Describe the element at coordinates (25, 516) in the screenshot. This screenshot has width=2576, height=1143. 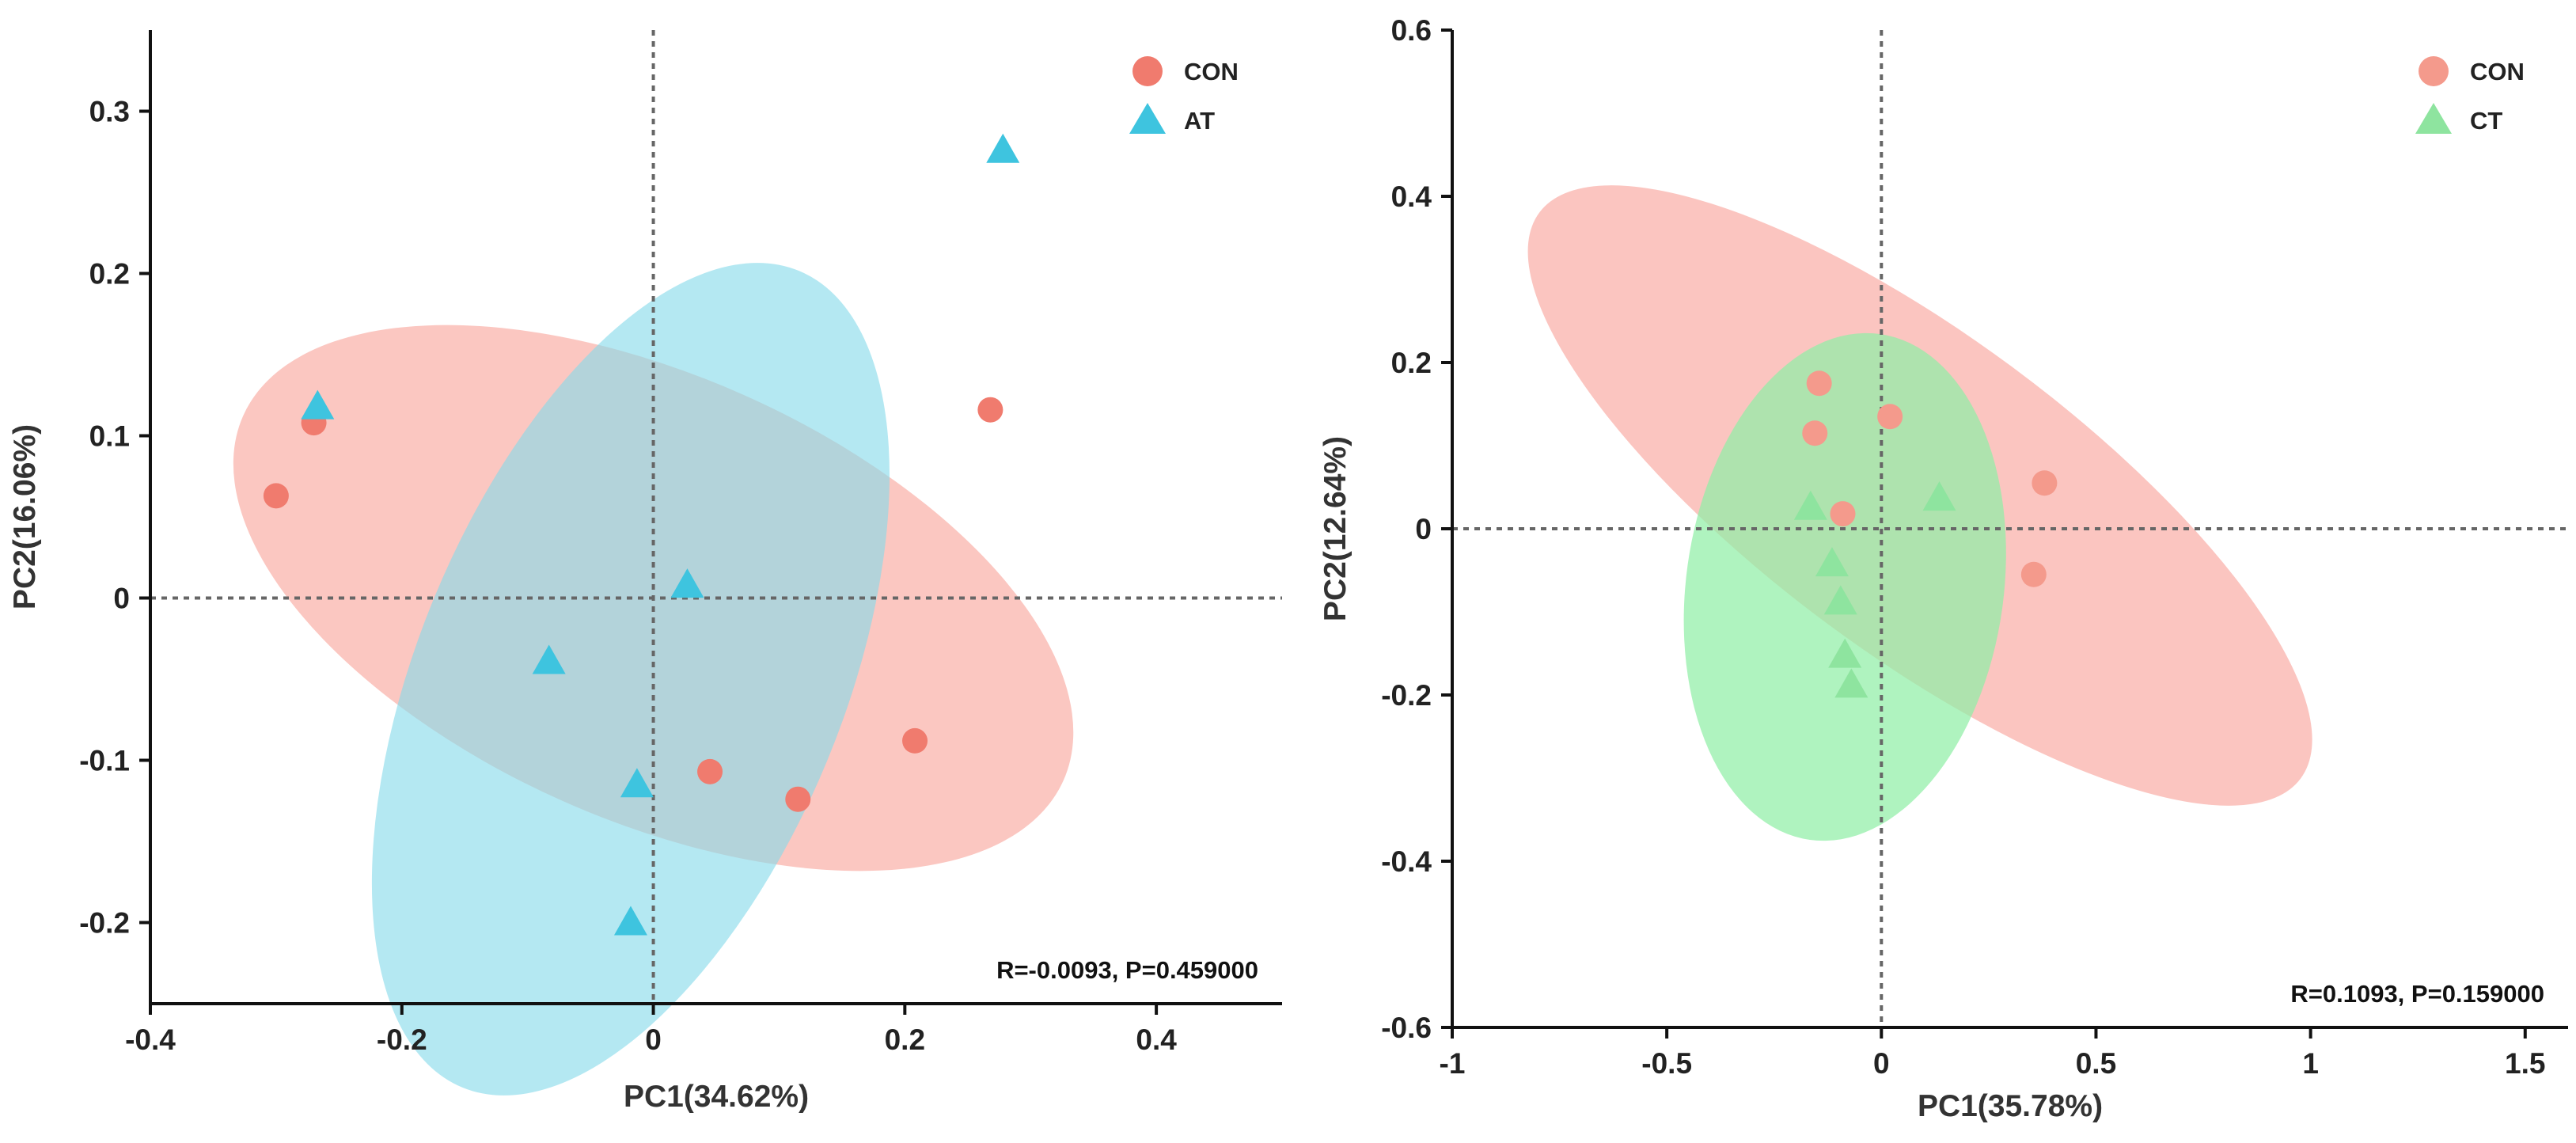
I see `y-axis-title: PC2(16.06%)` at that location.